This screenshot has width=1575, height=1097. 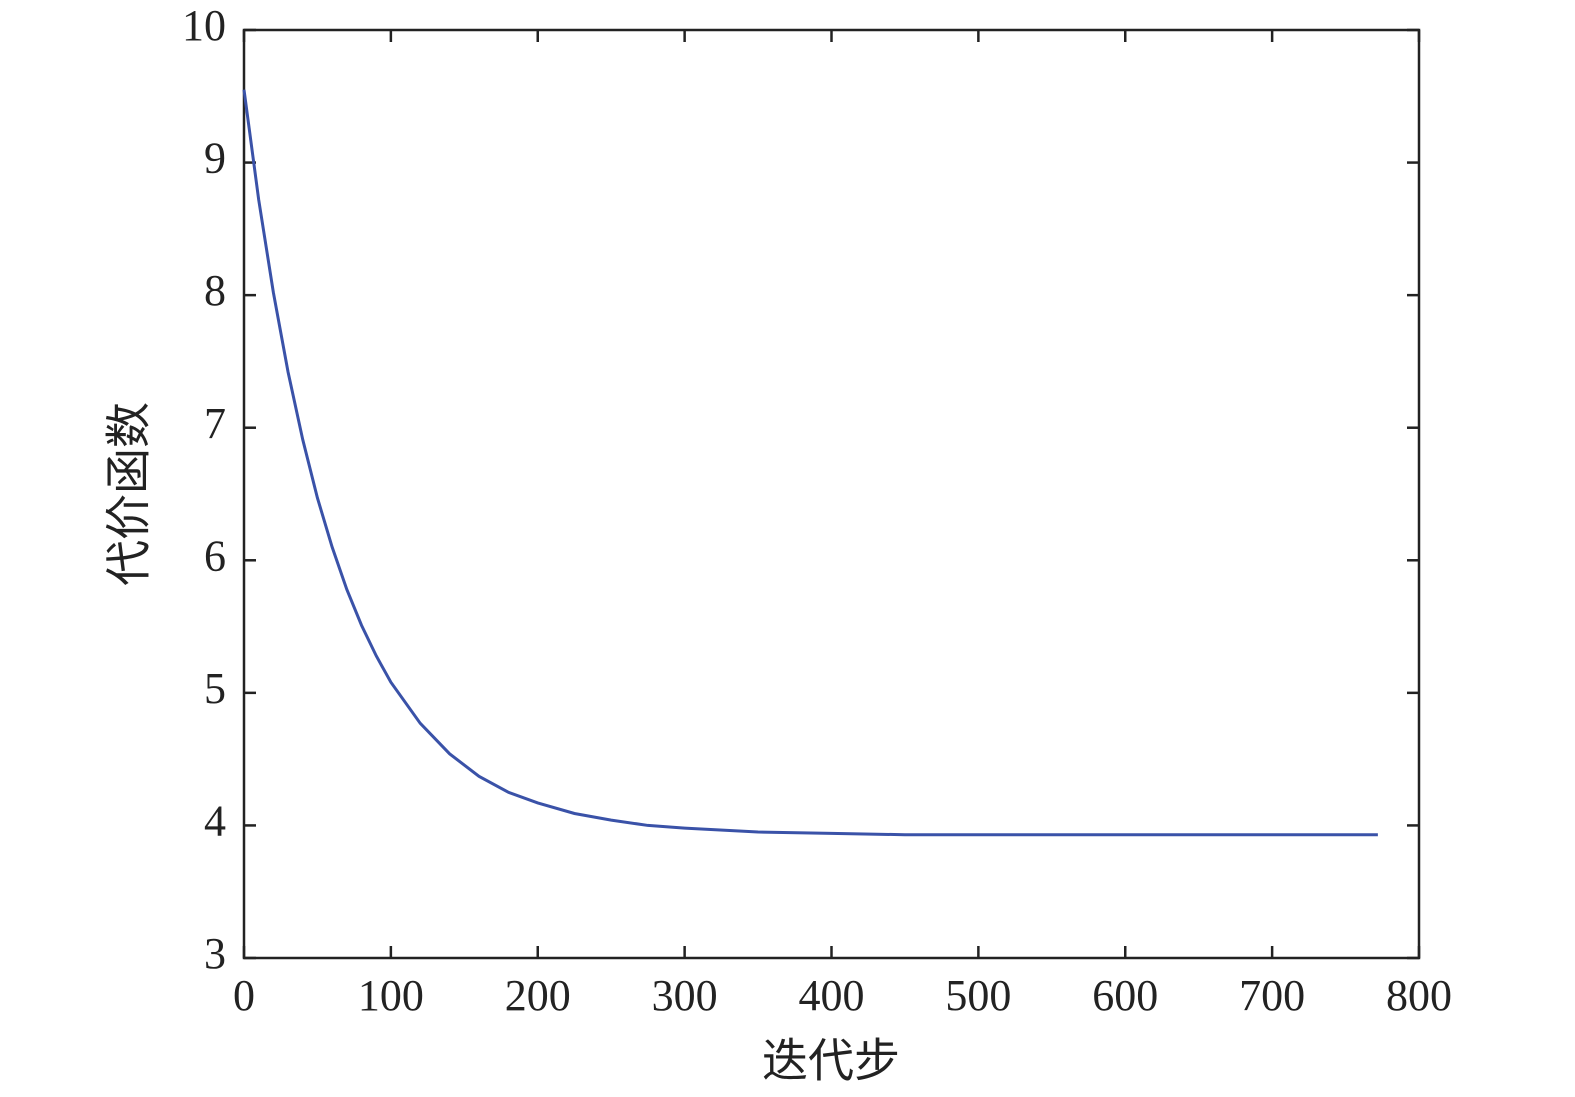 I want to click on x-tick-label: 300, so click(x=685, y=995).